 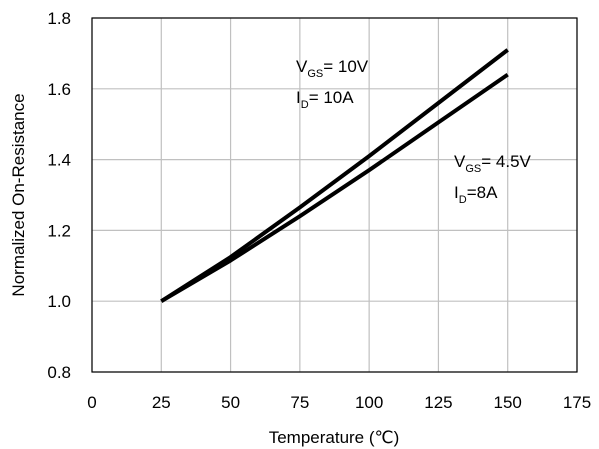 I want to click on x-tick-label: 150, so click(x=508, y=402).